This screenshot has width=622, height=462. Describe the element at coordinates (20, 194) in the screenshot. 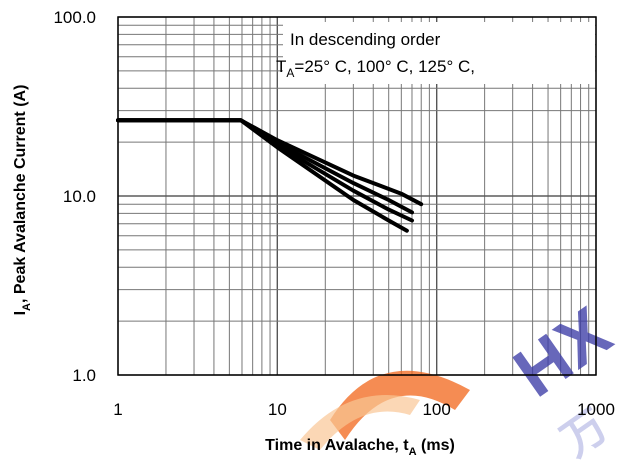

I see `y-axis-title-rest: , Peak Avalanche Current (A)` at that location.